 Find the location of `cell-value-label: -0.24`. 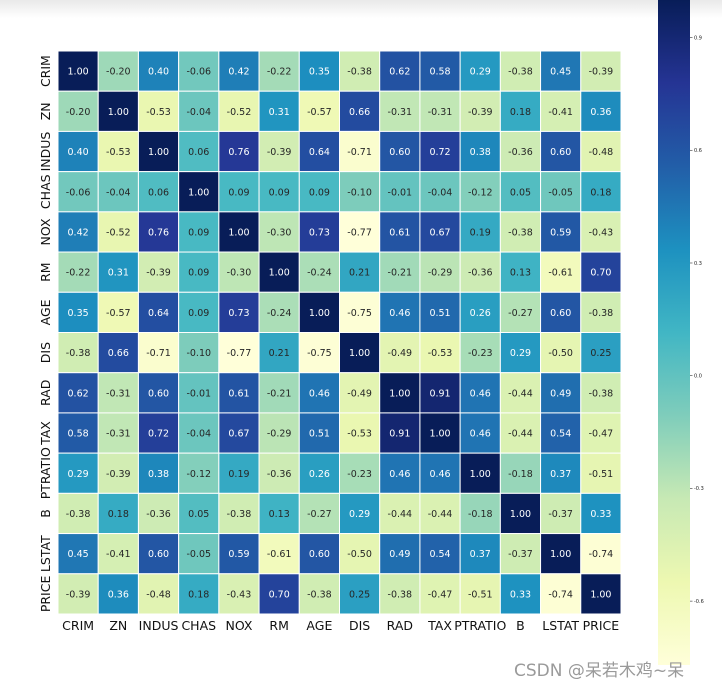

cell-value-label: -0.24 is located at coordinates (319, 273).